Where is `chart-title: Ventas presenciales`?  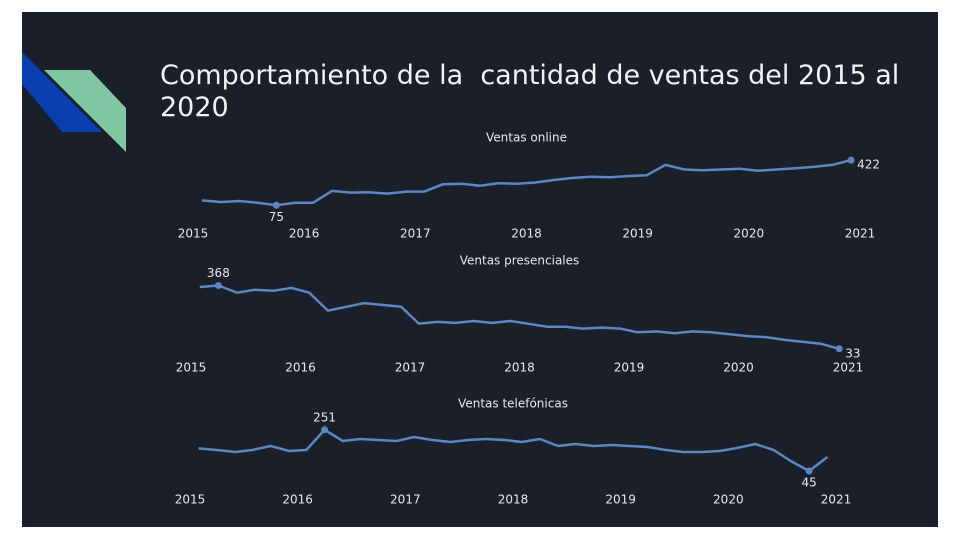
chart-title: Ventas presenciales is located at coordinates (520, 261).